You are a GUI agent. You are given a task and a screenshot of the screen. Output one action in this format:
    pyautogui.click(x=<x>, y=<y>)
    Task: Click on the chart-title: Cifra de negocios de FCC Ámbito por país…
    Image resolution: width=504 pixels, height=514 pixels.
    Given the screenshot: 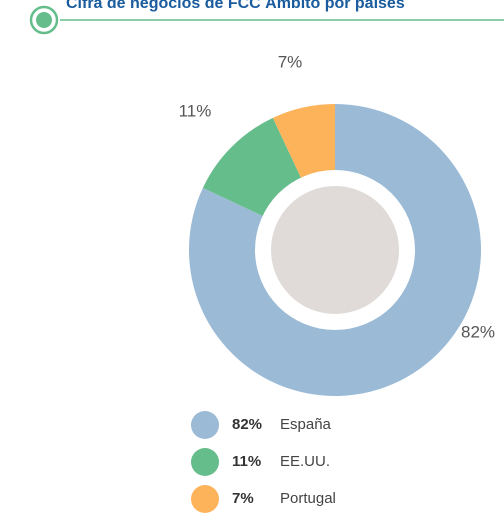 What is the action you would take?
    pyautogui.click(x=235, y=6)
    